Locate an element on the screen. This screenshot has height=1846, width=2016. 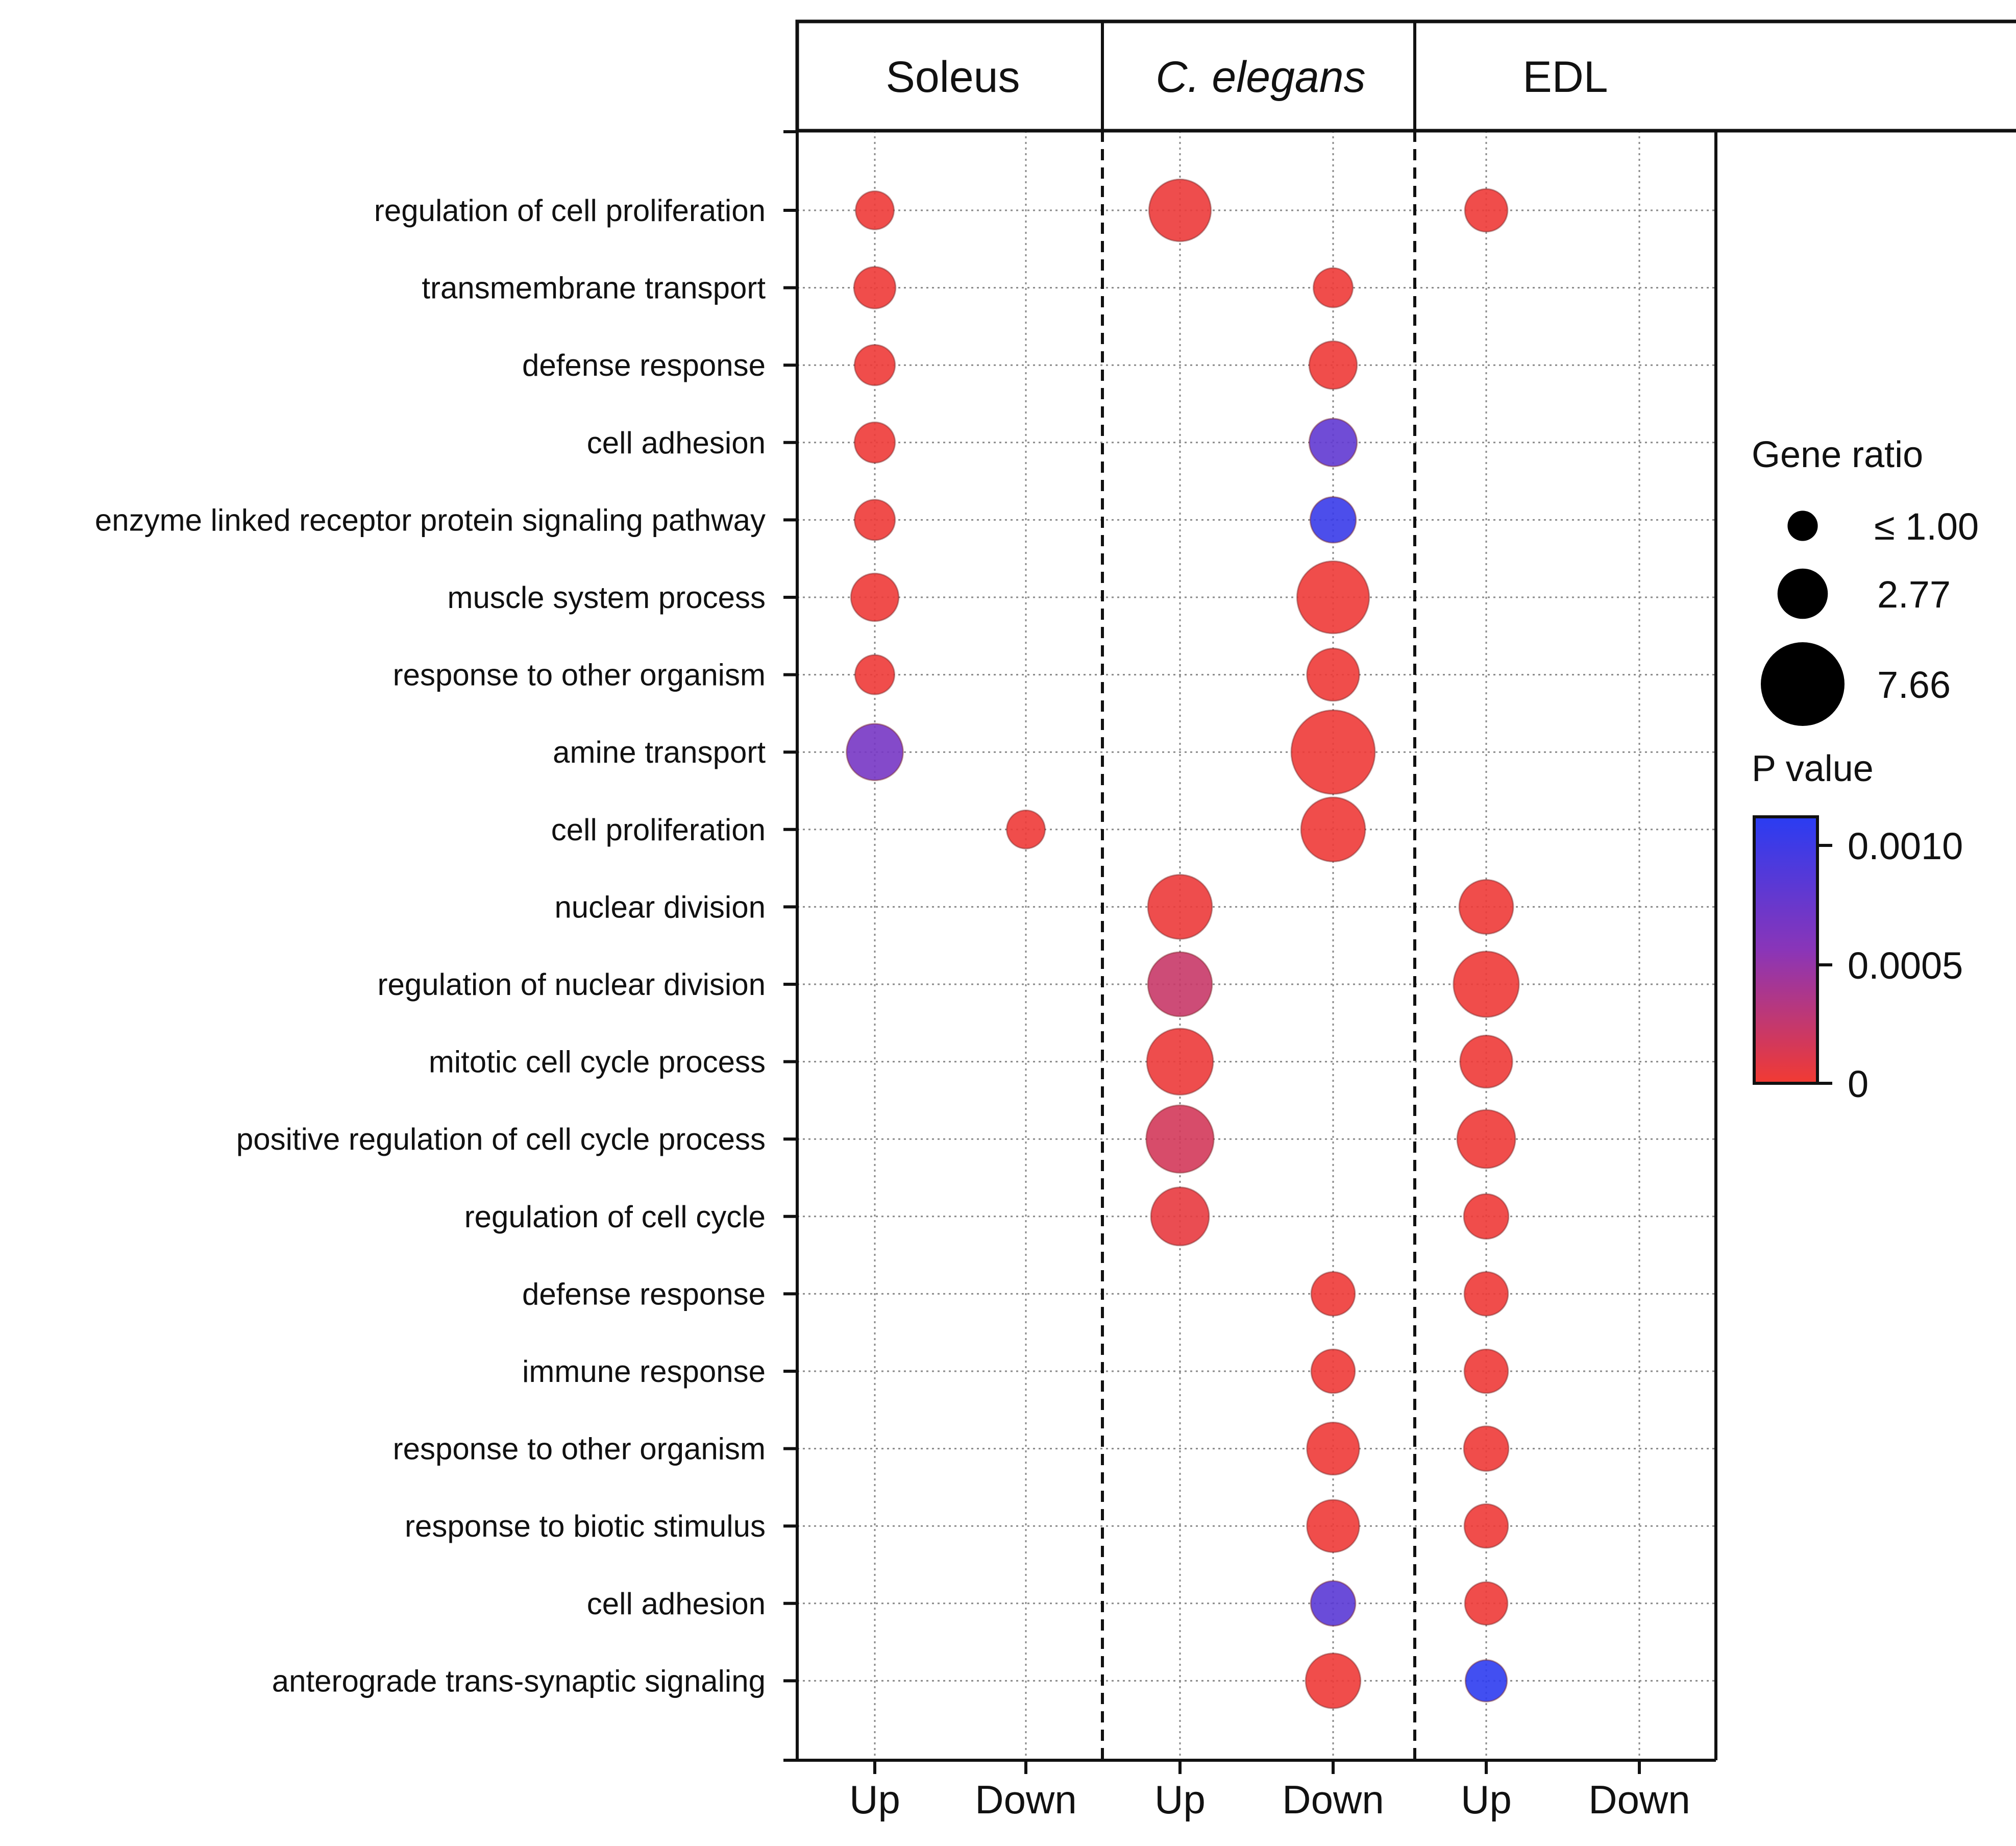
color-scale-label: 0 is located at coordinates (1859, 1084).